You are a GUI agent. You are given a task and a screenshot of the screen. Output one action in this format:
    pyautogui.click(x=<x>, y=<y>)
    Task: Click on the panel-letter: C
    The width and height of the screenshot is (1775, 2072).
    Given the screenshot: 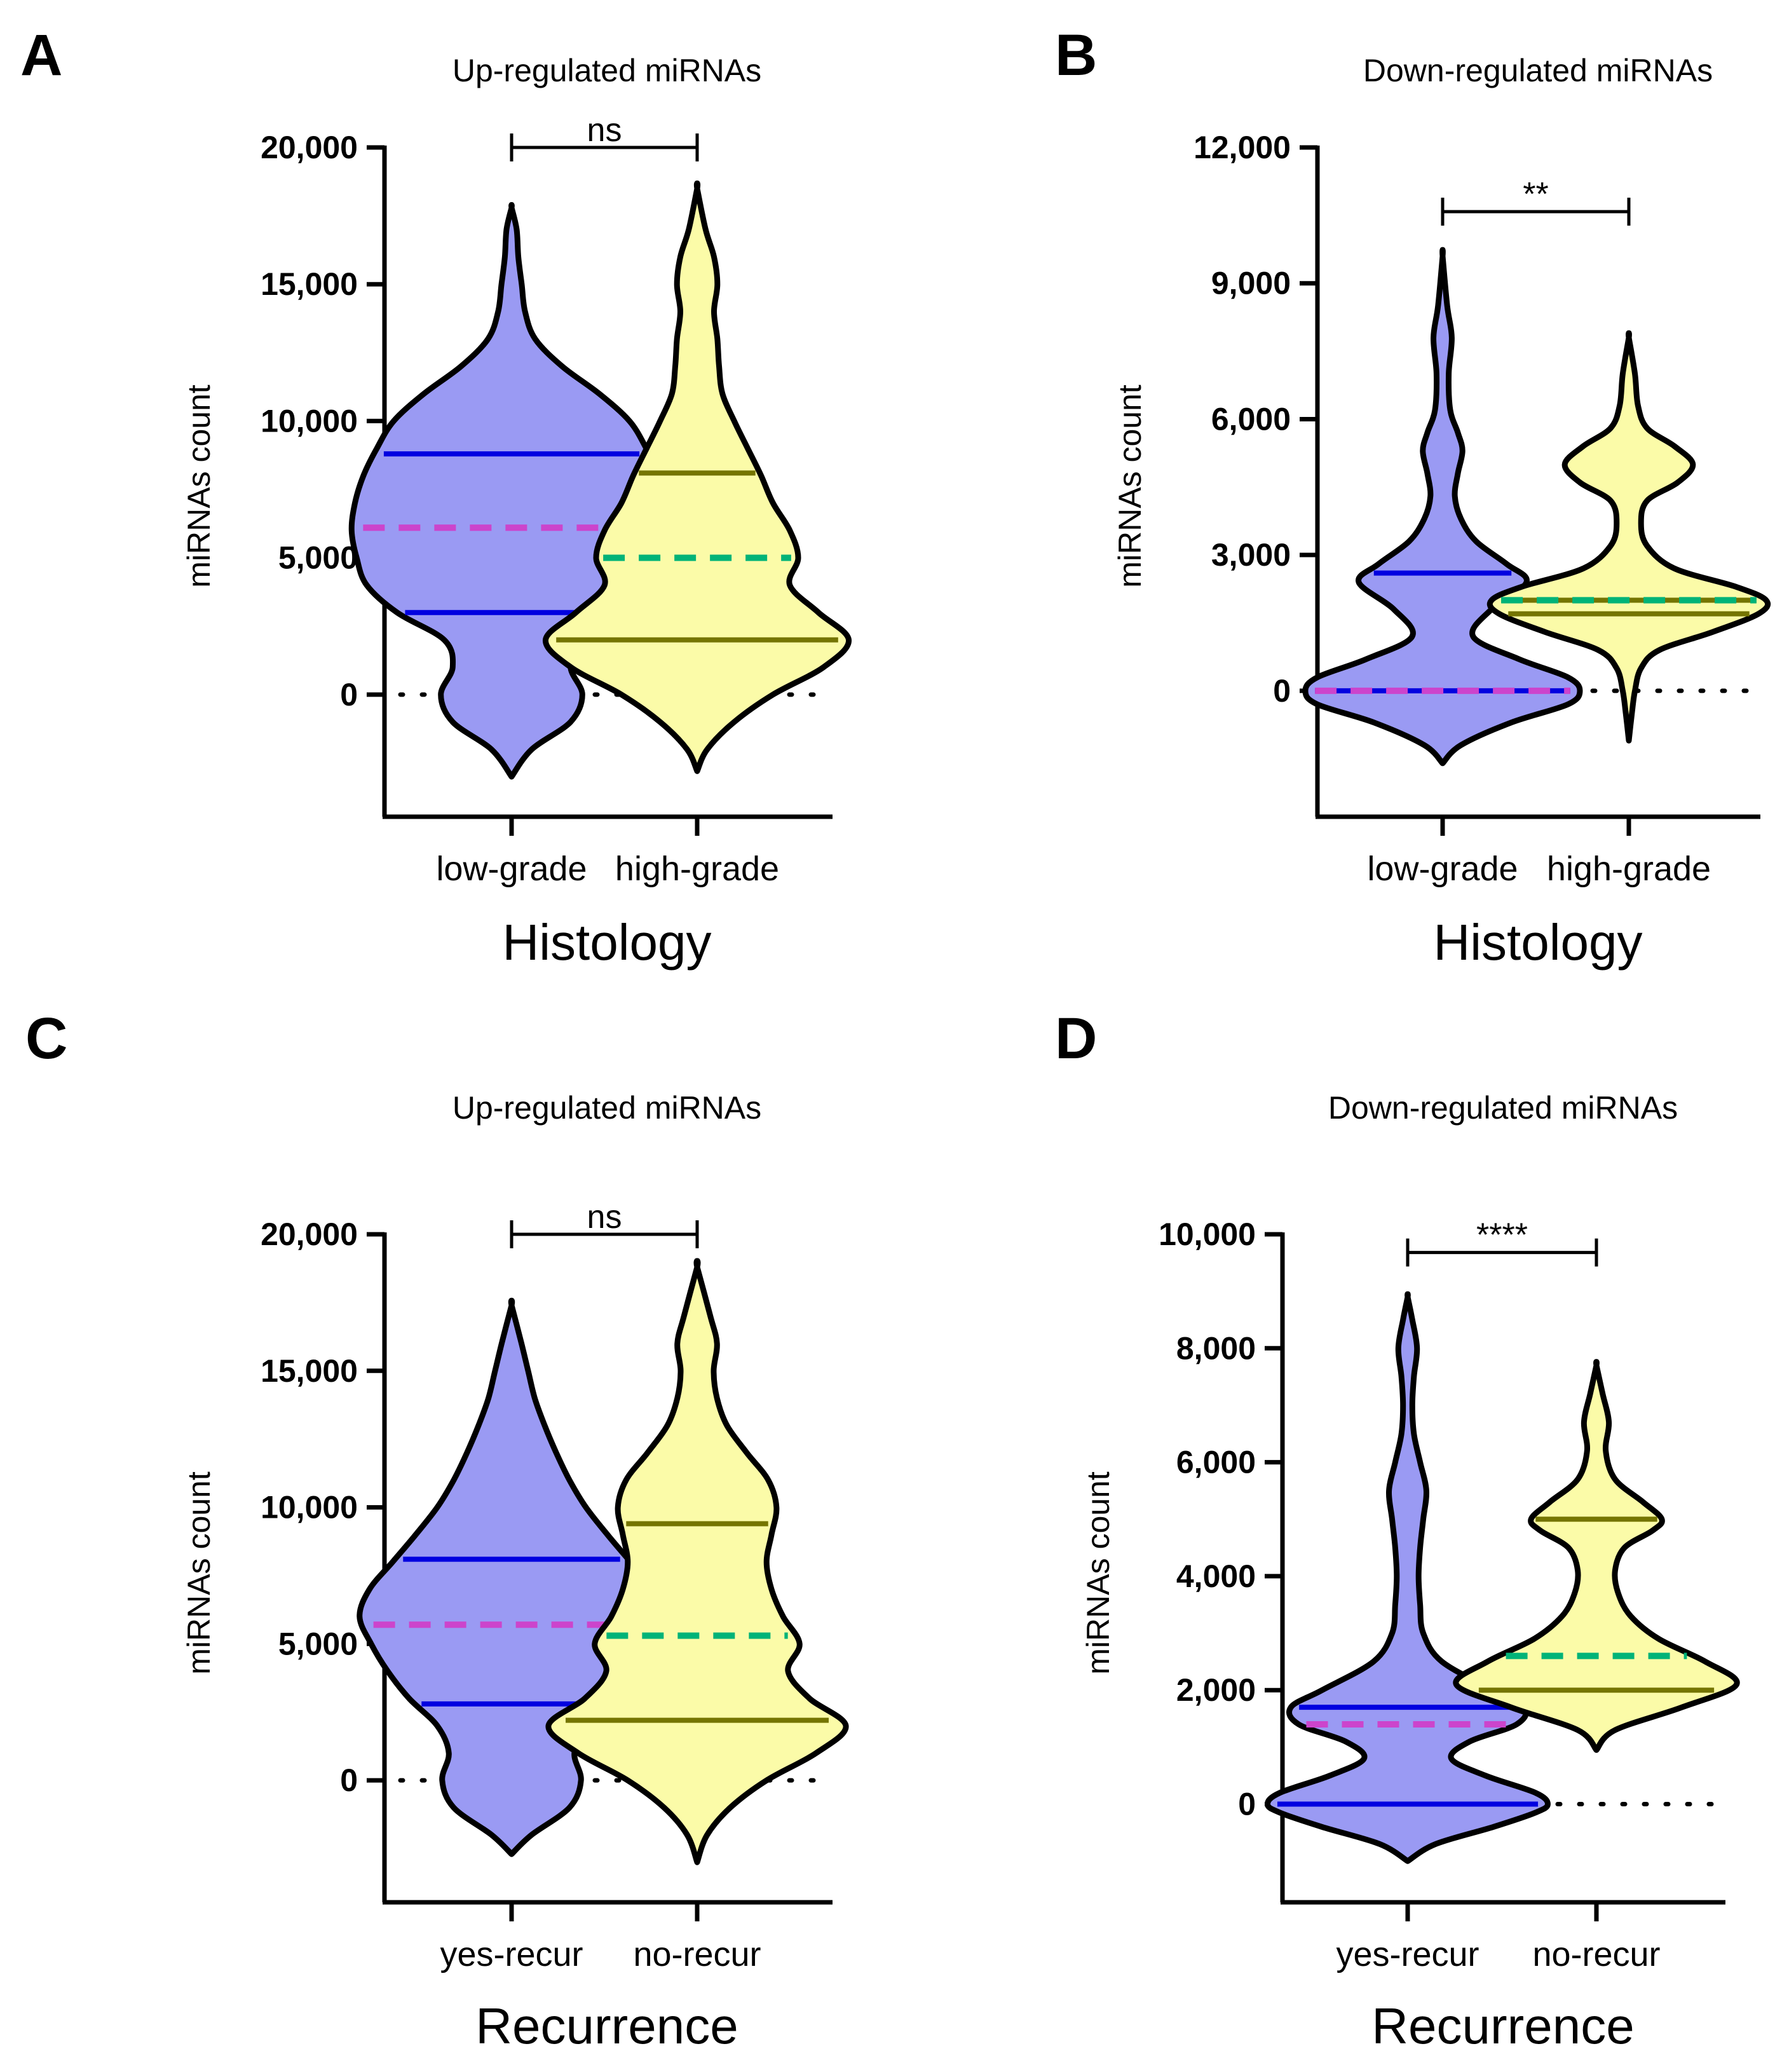 What is the action you would take?
    pyautogui.click(x=46, y=1038)
    